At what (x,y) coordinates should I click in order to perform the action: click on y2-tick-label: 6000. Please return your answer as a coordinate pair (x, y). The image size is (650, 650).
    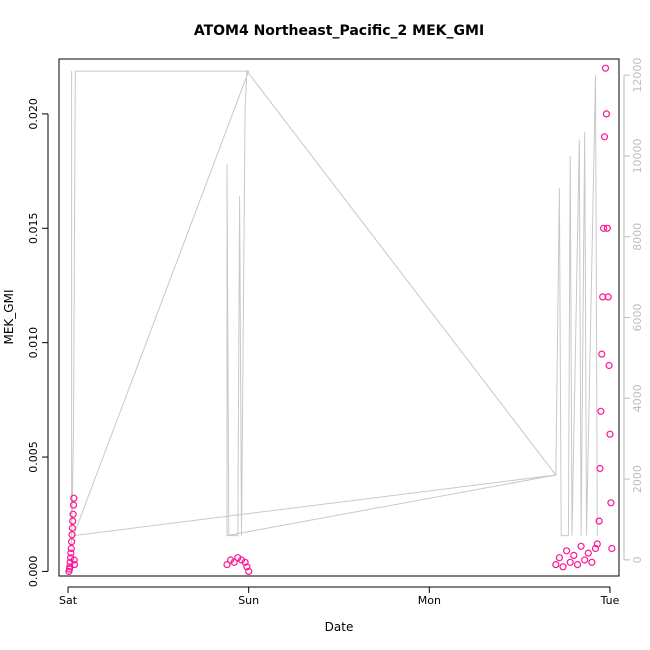
    Looking at the image, I should click on (637, 318).